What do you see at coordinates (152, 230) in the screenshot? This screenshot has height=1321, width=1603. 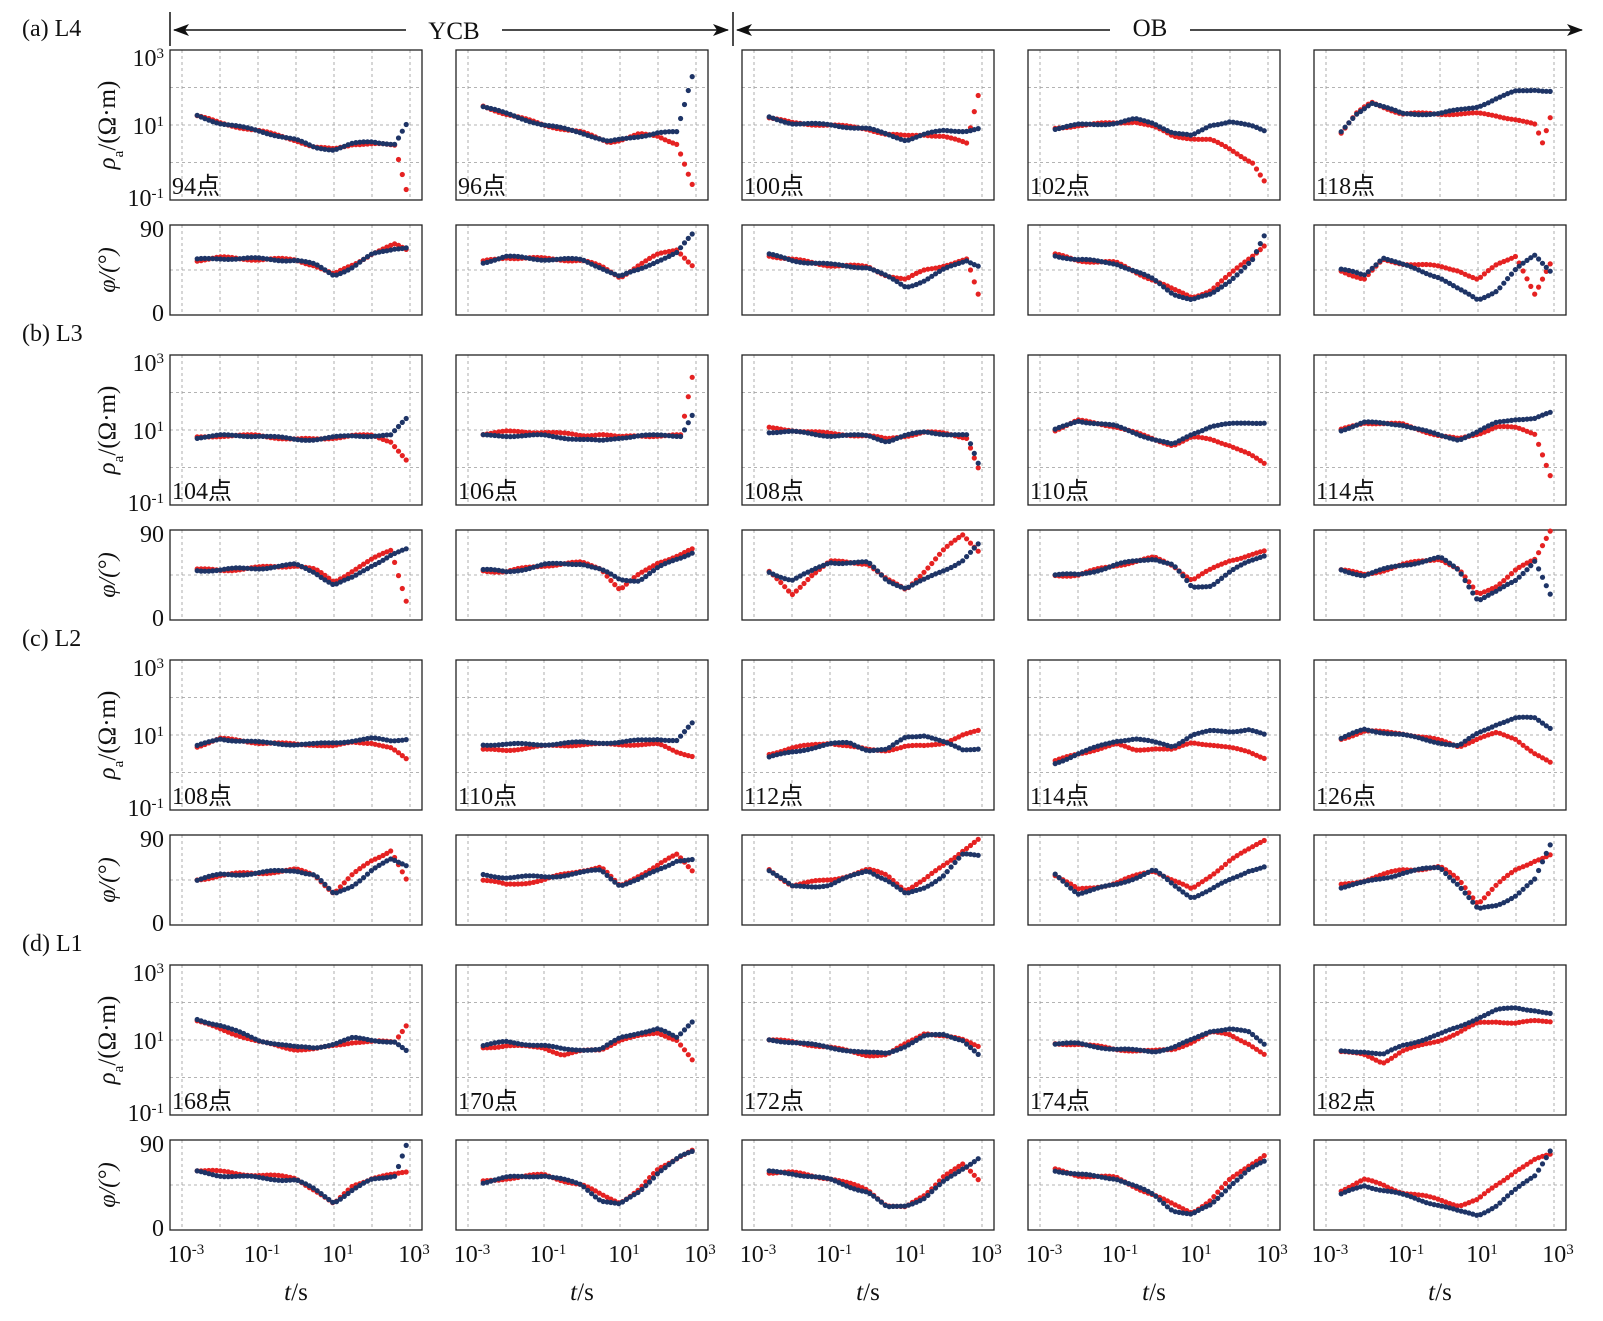 I see `phi-tick-label: 90` at bounding box center [152, 230].